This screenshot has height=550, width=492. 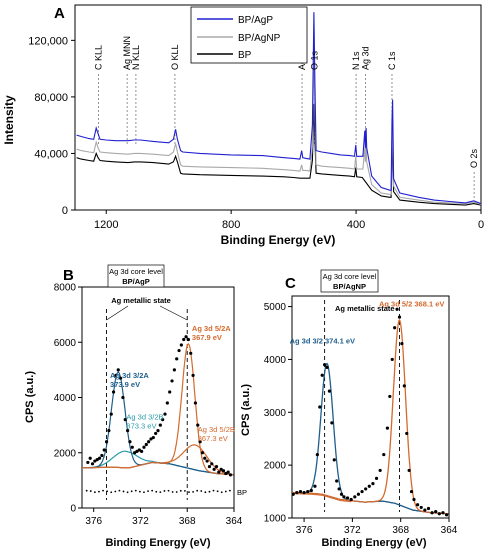 I want to click on panel-b-metallic-label: Ag metallic state, so click(x=141, y=300).